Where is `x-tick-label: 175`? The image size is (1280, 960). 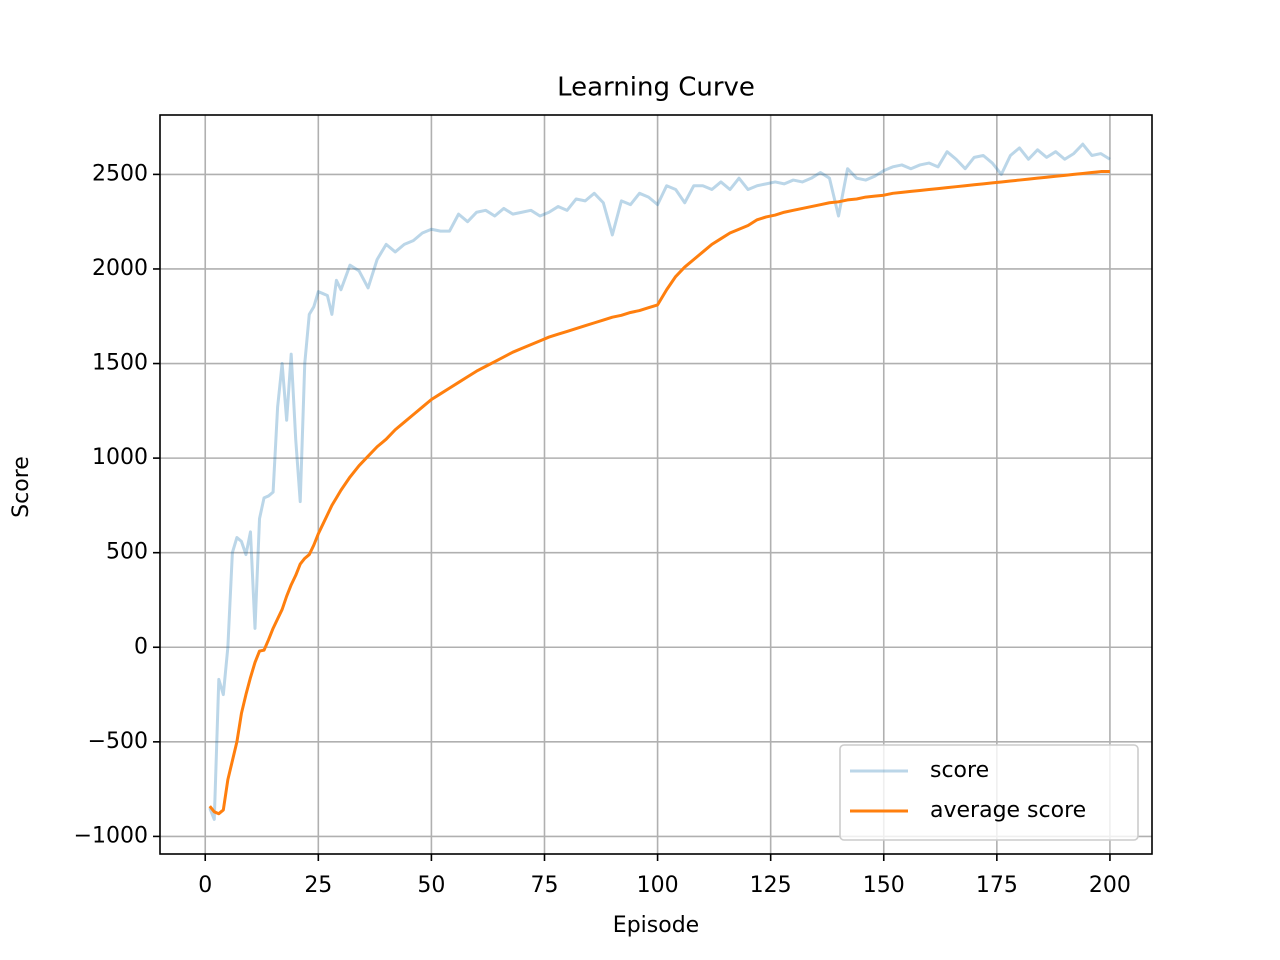
x-tick-label: 175 is located at coordinates (997, 885).